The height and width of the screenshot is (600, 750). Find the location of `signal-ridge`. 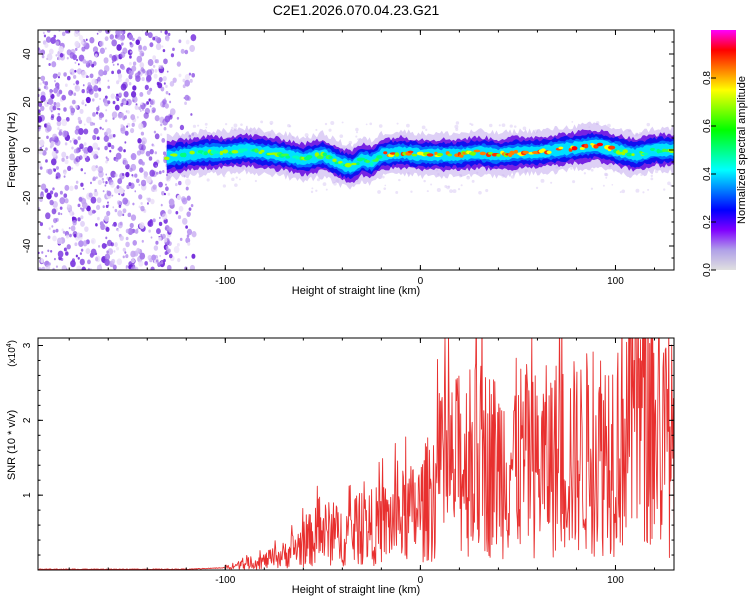

signal-ridge is located at coordinates (418, 155).